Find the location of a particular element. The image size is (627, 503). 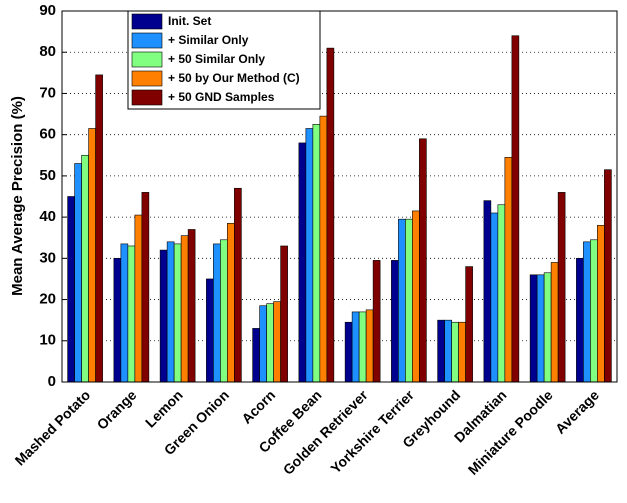

x-tick-label: Average is located at coordinates (577, 412).